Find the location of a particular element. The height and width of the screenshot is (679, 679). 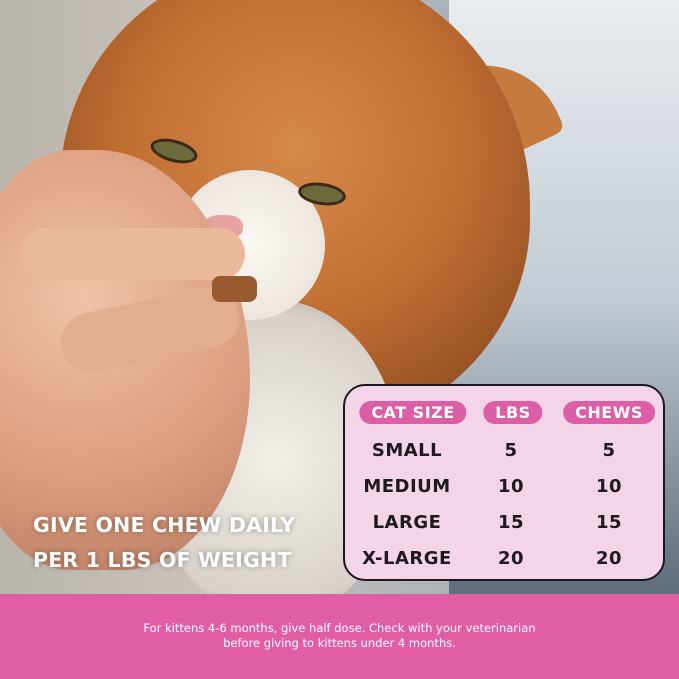

finger is located at coordinates (132, 254).